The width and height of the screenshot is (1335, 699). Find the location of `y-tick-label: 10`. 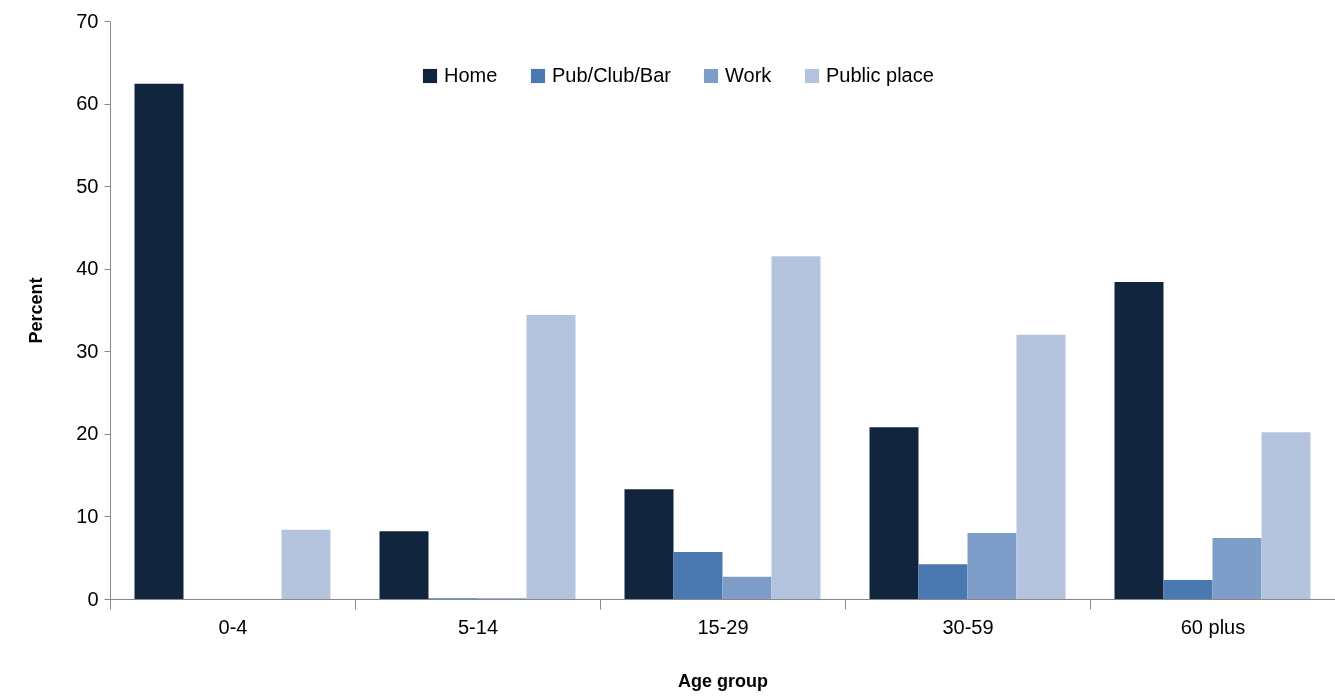

y-tick-label: 10 is located at coordinates (87, 515).